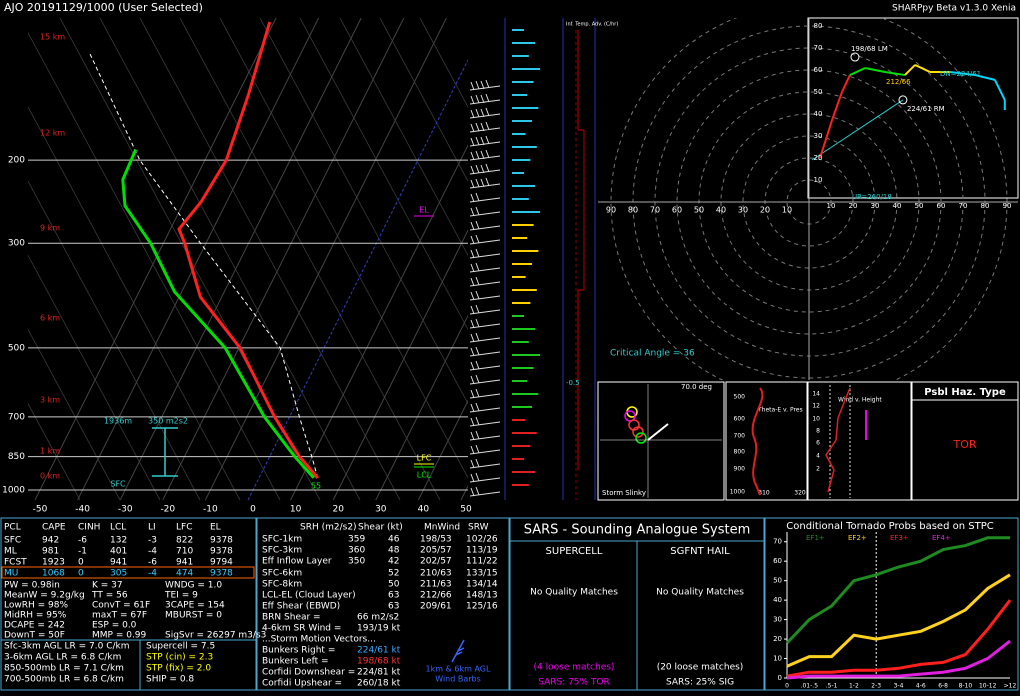 The height and width of the screenshot is (696, 1020). Describe the element at coordinates (818, 431) in the screenshot. I see `label: 8` at that location.